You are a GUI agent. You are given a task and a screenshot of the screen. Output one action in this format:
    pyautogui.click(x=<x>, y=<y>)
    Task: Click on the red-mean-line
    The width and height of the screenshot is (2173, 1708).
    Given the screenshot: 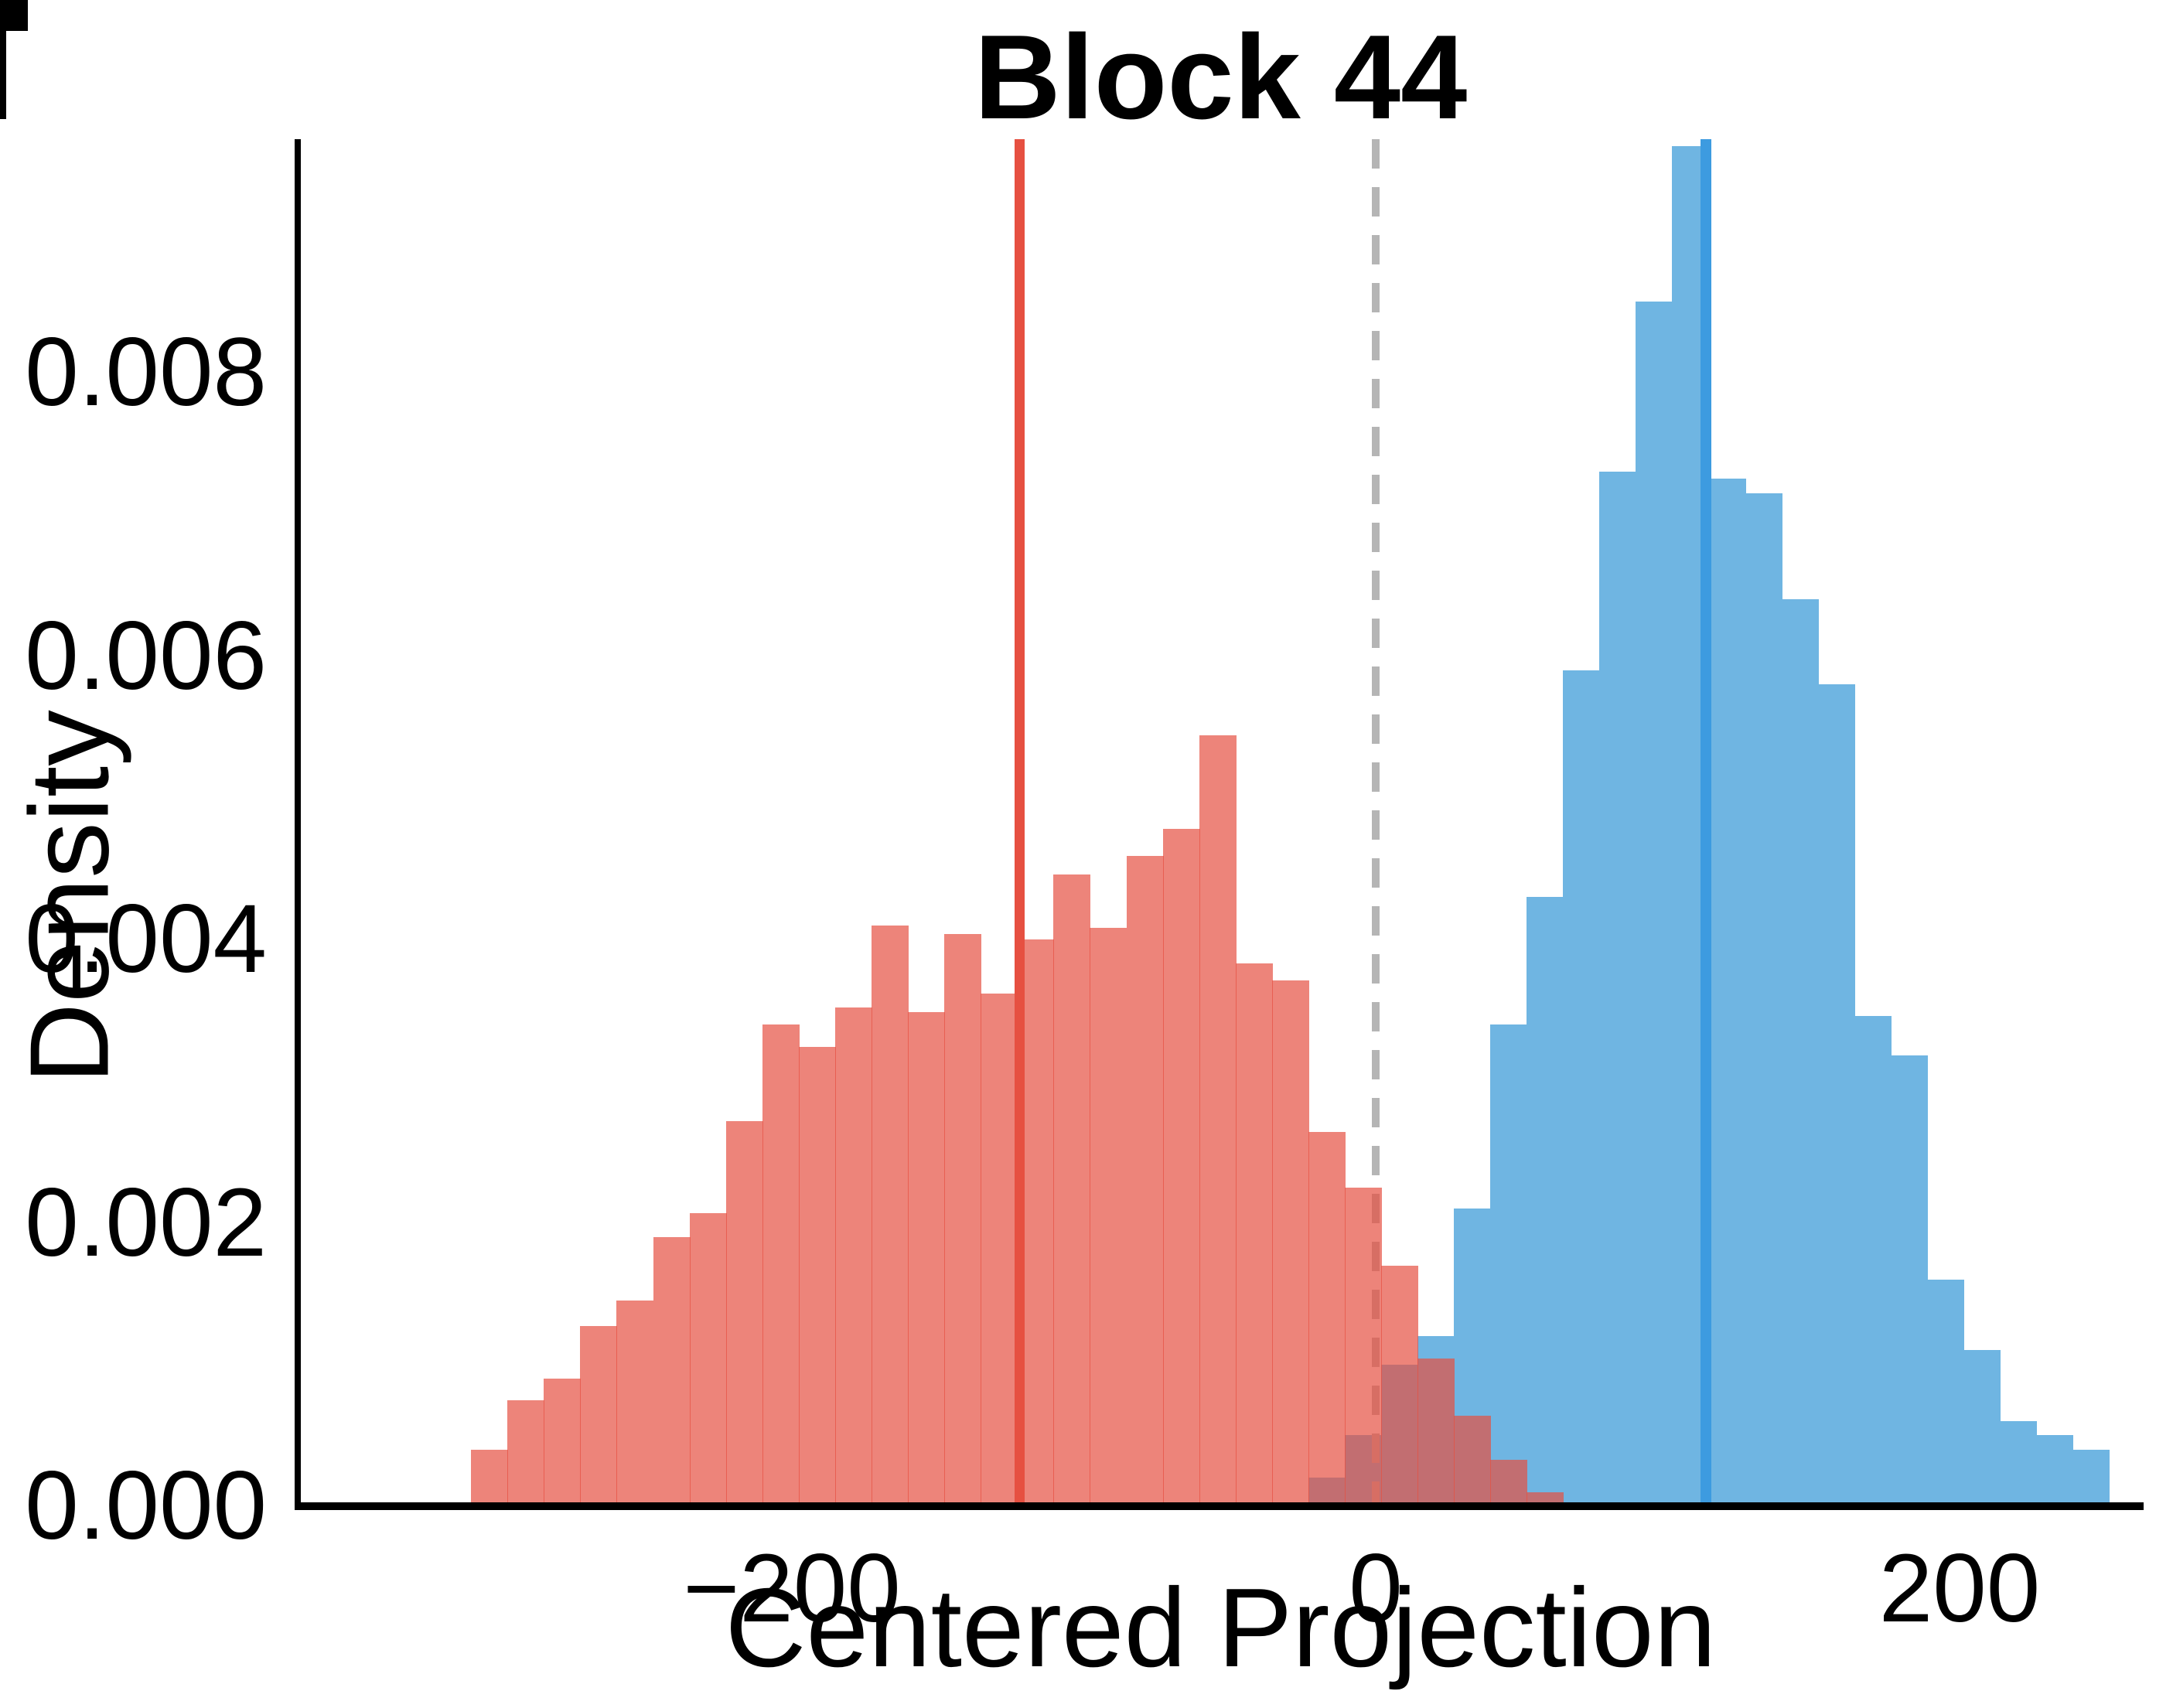 What is the action you would take?
    pyautogui.click(x=1020, y=822)
    